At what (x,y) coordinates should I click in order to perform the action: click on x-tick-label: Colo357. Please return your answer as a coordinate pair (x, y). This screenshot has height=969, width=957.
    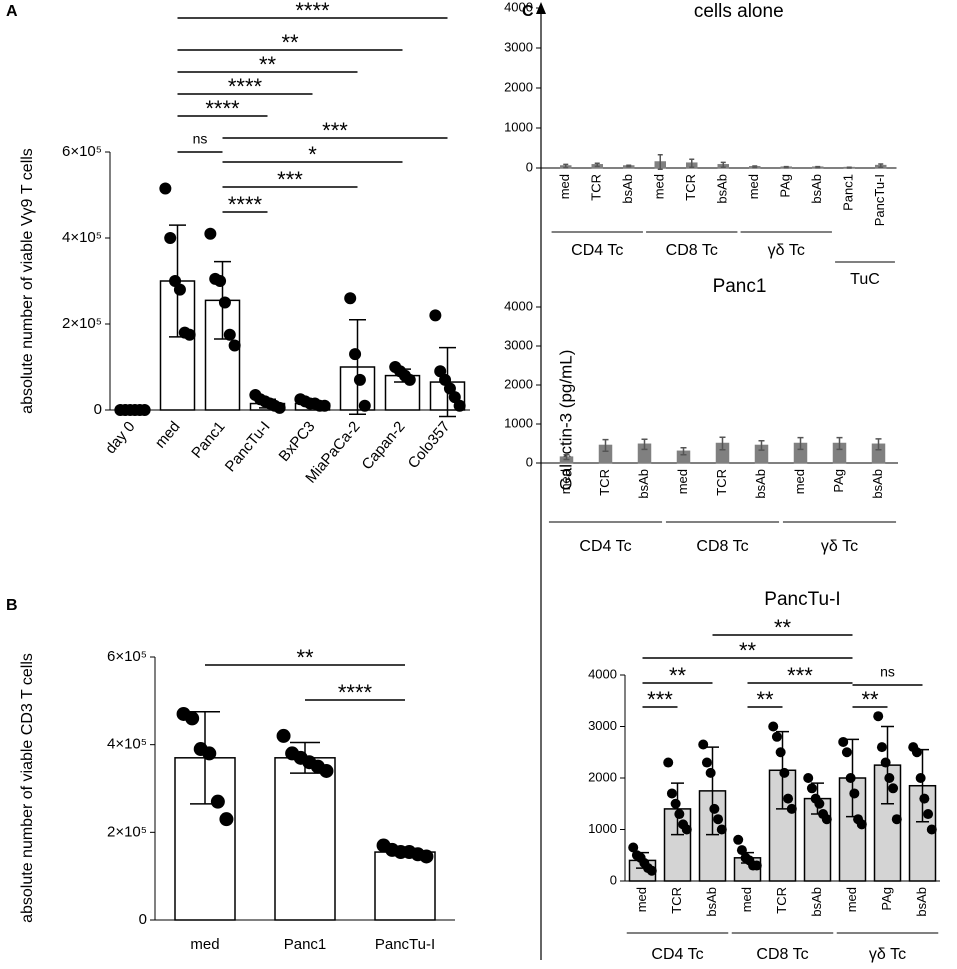
    Looking at the image, I should click on (429, 445).